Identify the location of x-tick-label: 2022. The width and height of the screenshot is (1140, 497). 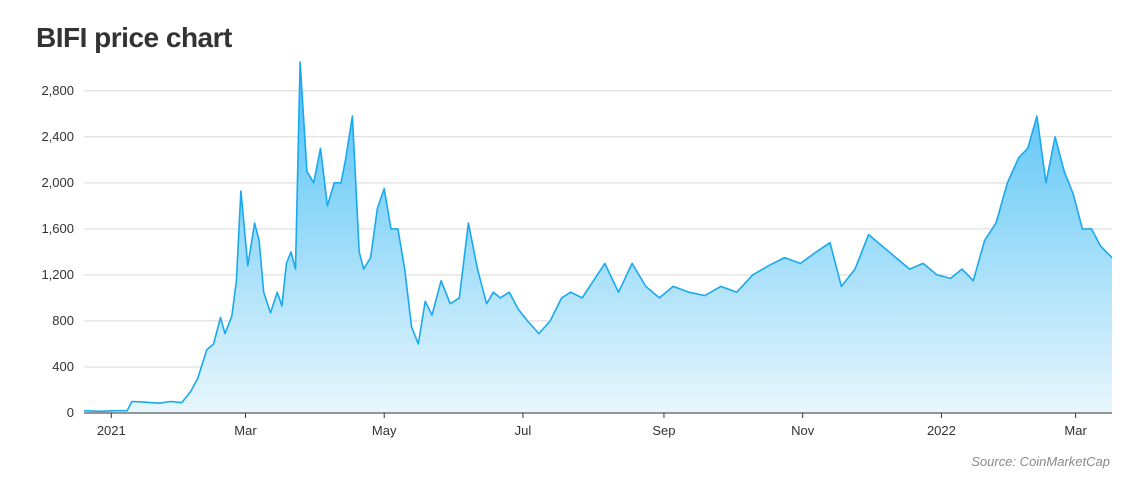
(941, 430).